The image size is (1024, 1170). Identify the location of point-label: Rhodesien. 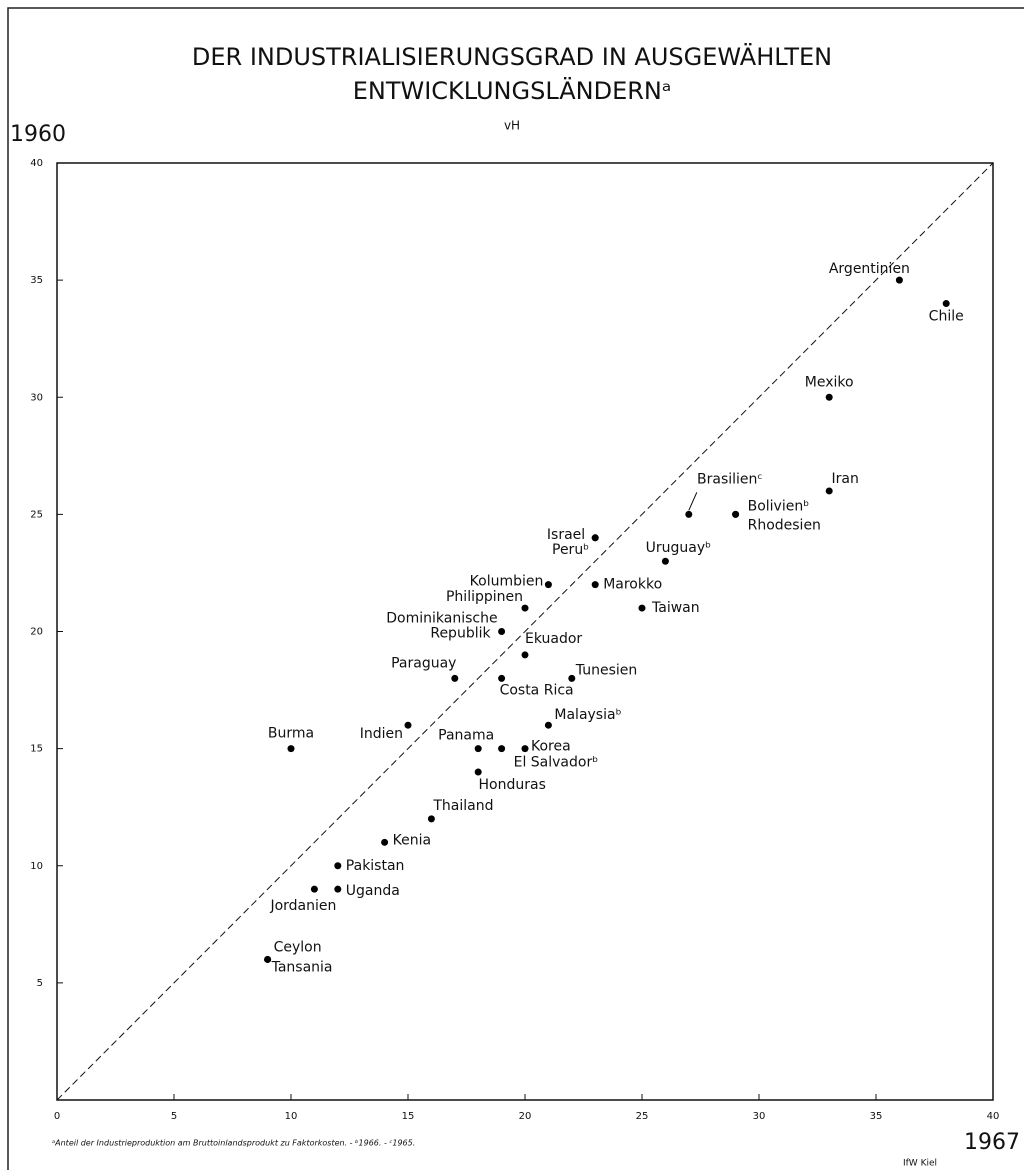
(784, 525).